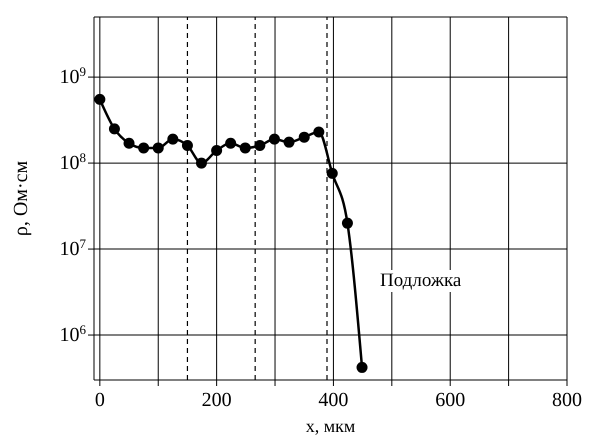  I want to click on y-tick-label: 10$^{8}$, so click(73, 162).